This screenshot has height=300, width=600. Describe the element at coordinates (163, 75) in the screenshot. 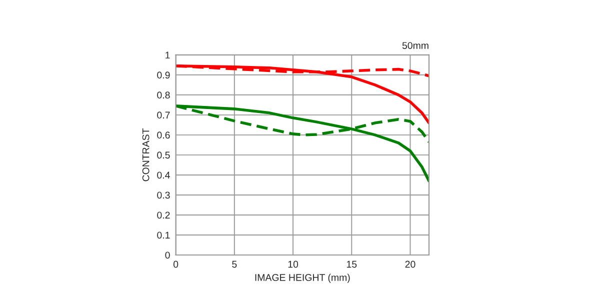

I see `y-tick-label: 0.9` at that location.